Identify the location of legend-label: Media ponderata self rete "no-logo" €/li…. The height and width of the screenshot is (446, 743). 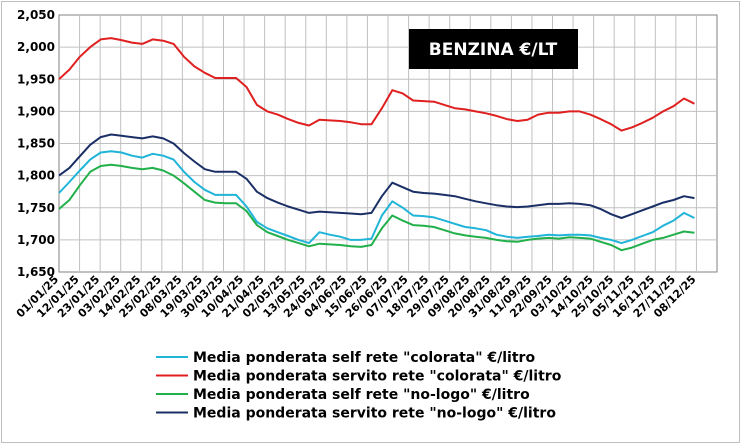
(361, 395).